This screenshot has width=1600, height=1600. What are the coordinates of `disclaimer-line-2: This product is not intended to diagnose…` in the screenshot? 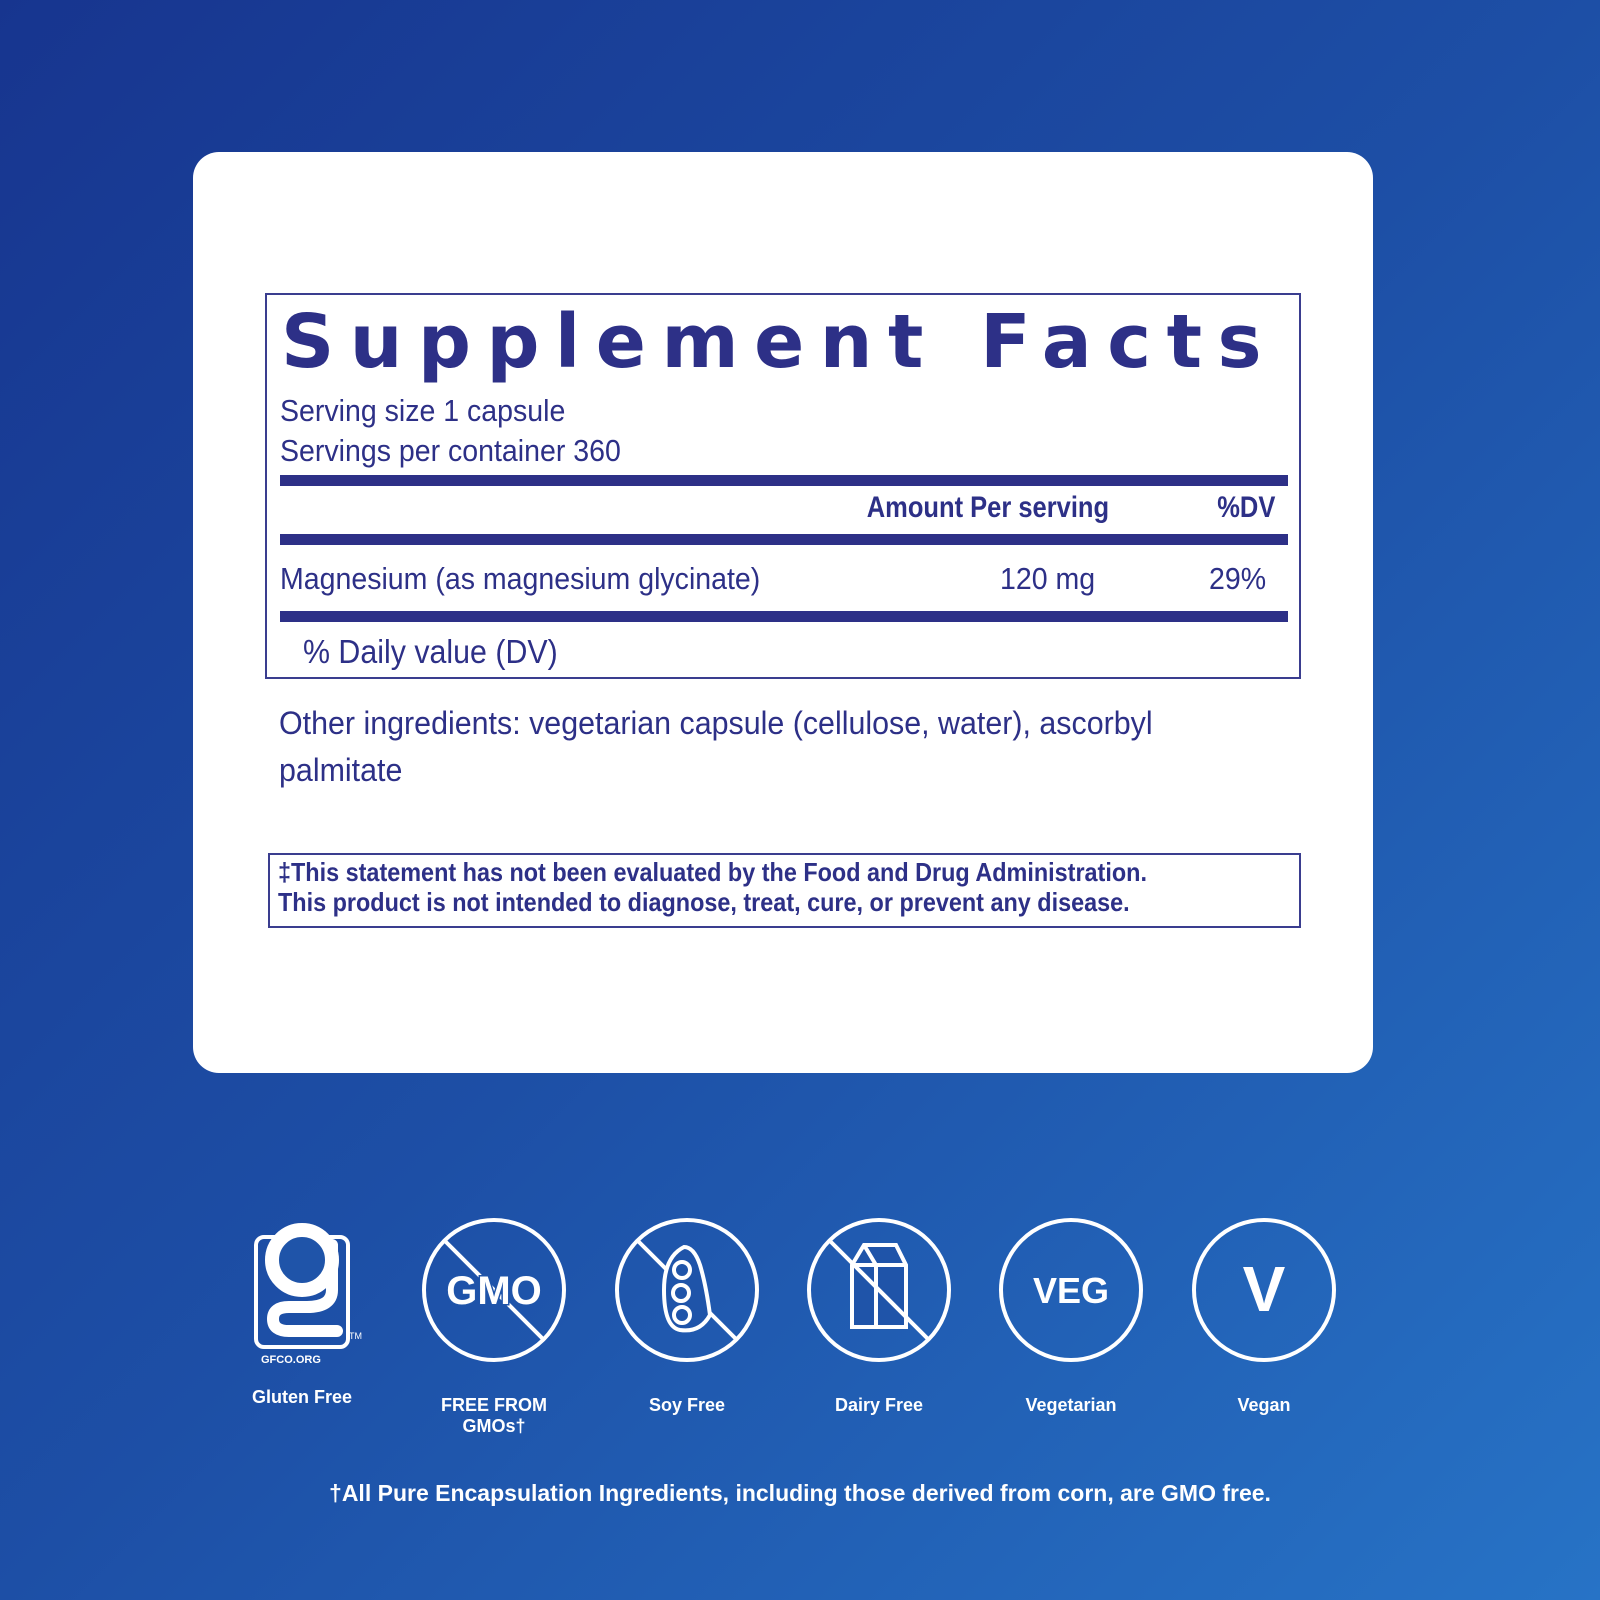 It's located at (704, 902).